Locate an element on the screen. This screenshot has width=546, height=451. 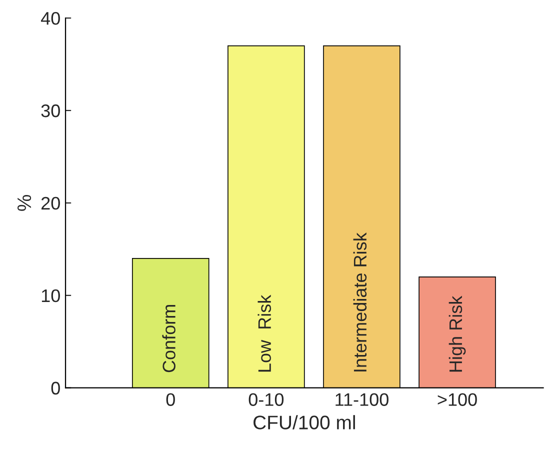
y-tick-label: 0 is located at coordinates (55, 388).